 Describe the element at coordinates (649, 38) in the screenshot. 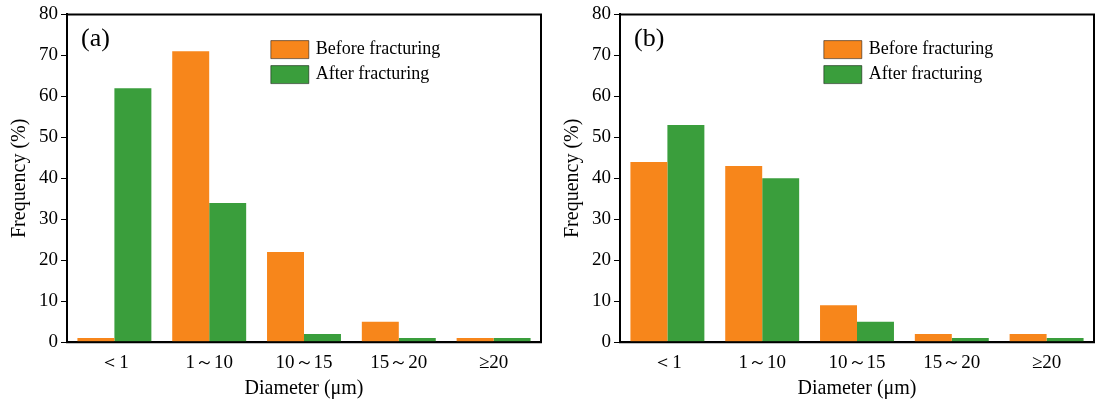

I see `annotation: (b)` at that location.